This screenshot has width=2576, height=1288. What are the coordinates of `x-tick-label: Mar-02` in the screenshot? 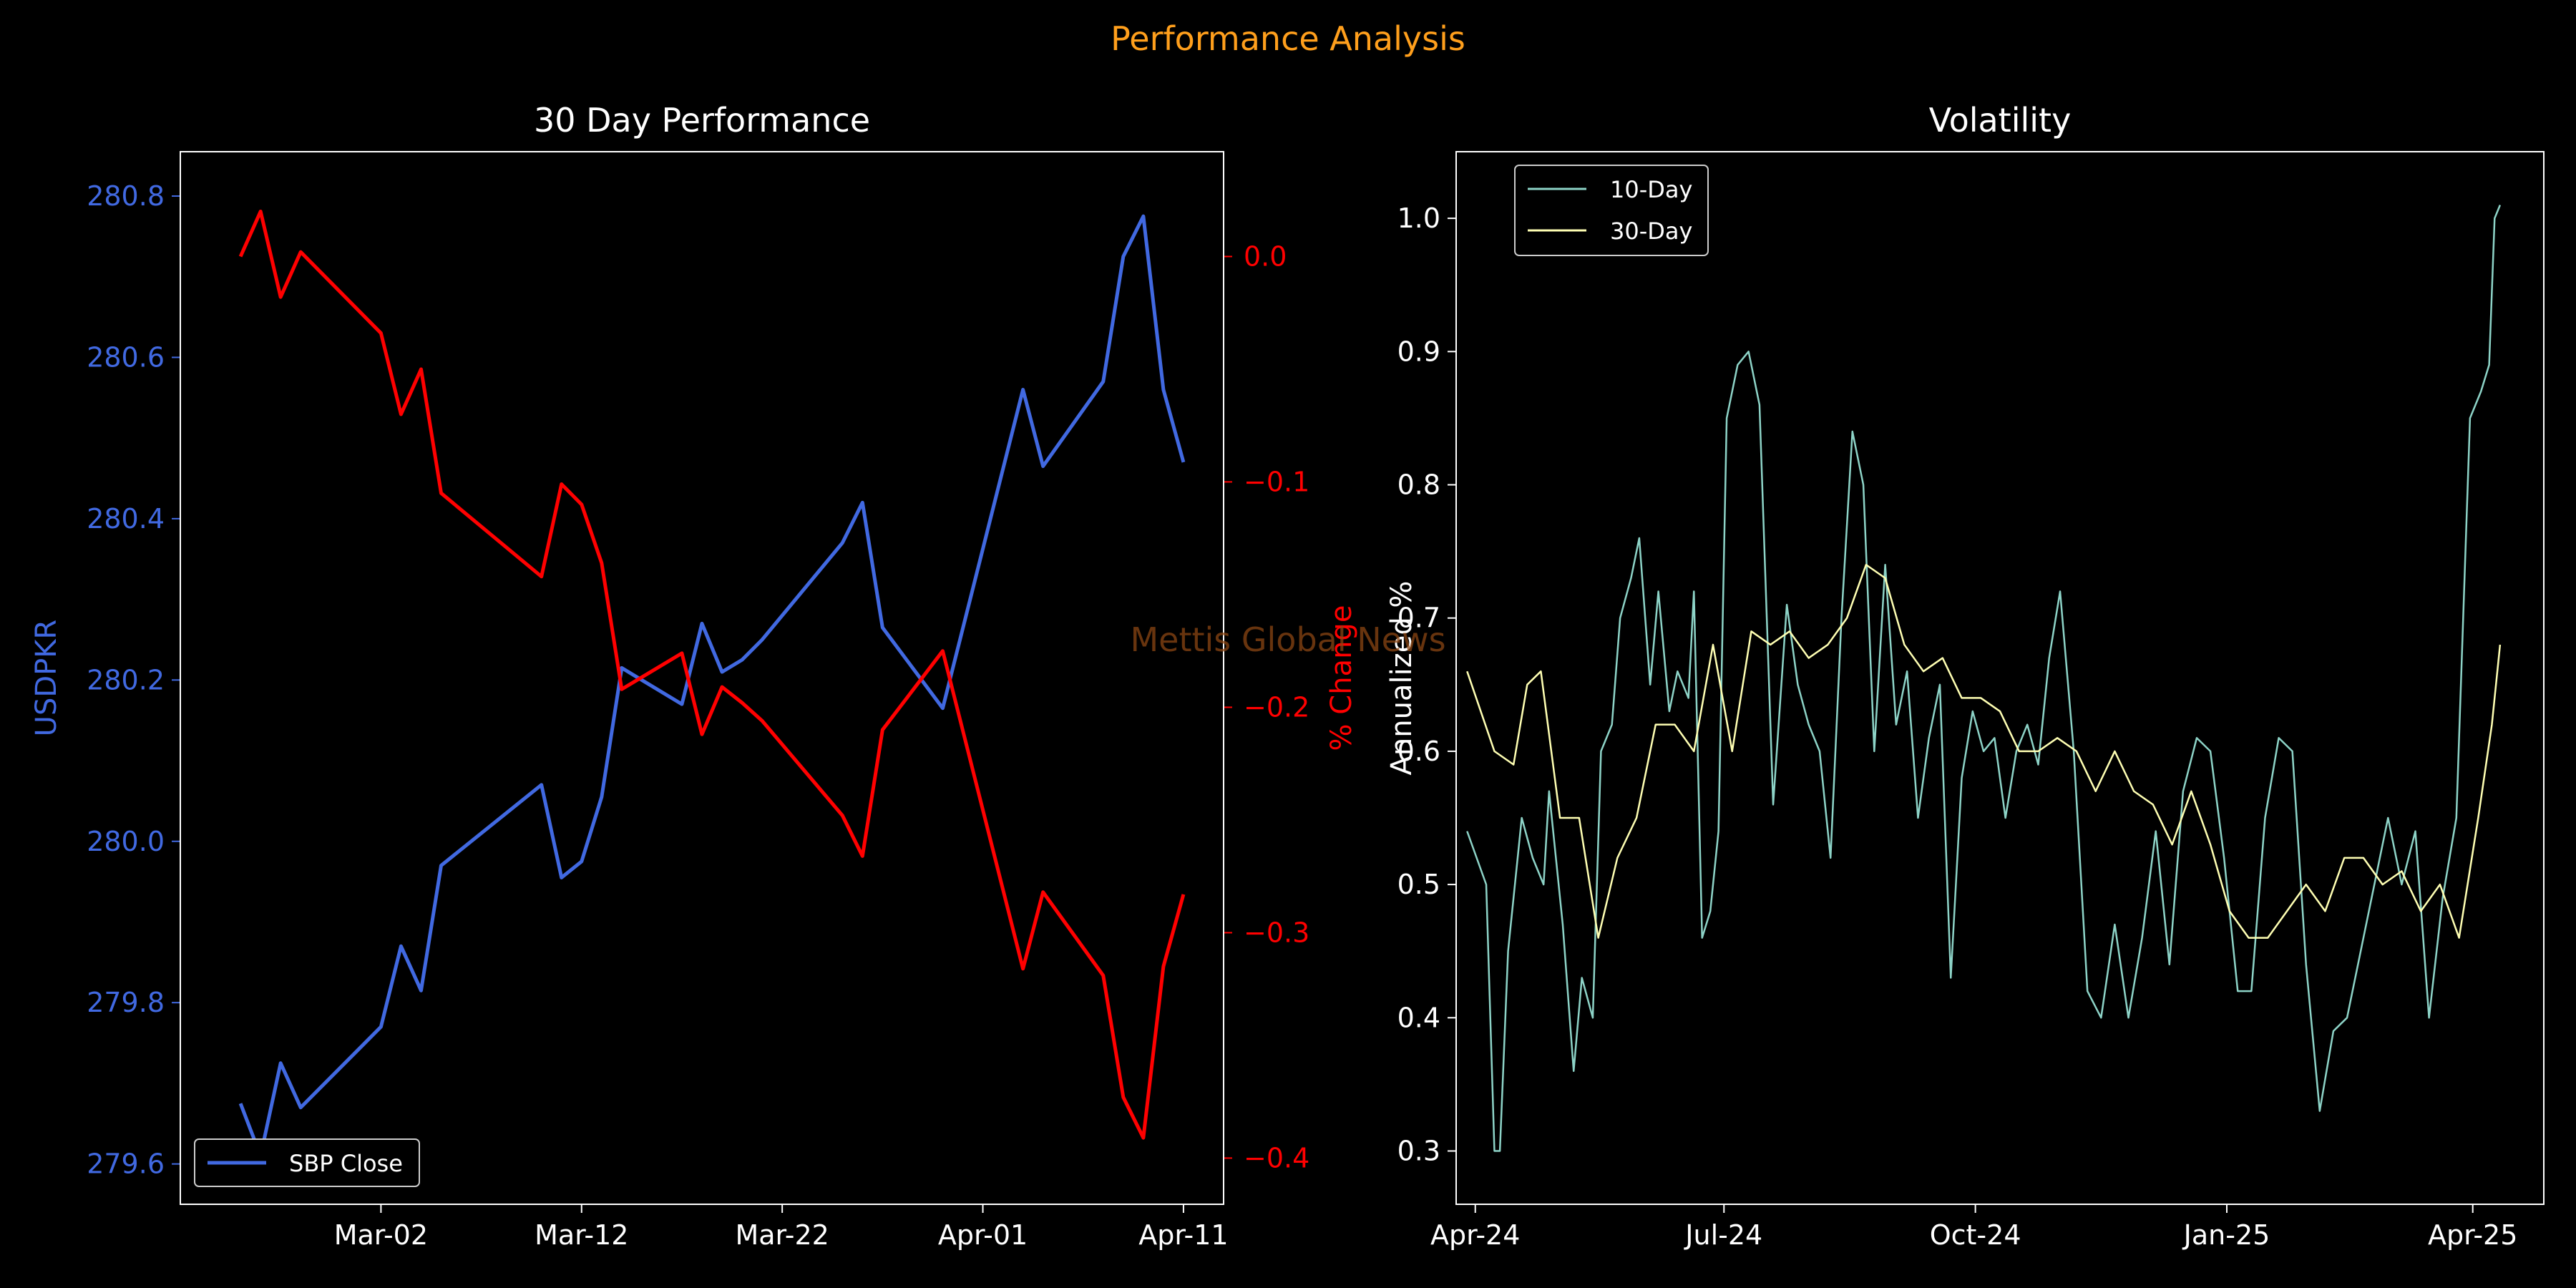 It's located at (381, 1235).